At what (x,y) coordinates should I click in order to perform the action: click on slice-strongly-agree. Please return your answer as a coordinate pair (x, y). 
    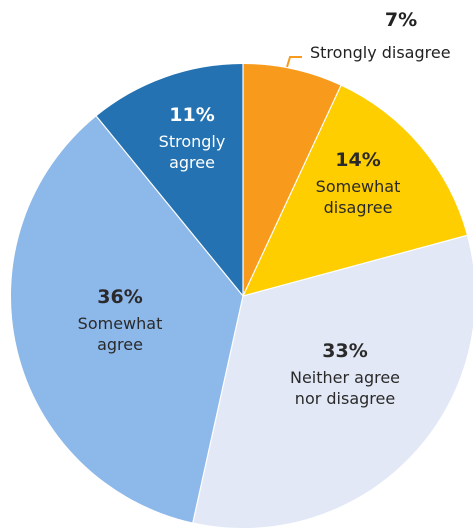
    Looking at the image, I should click on (169, 179).